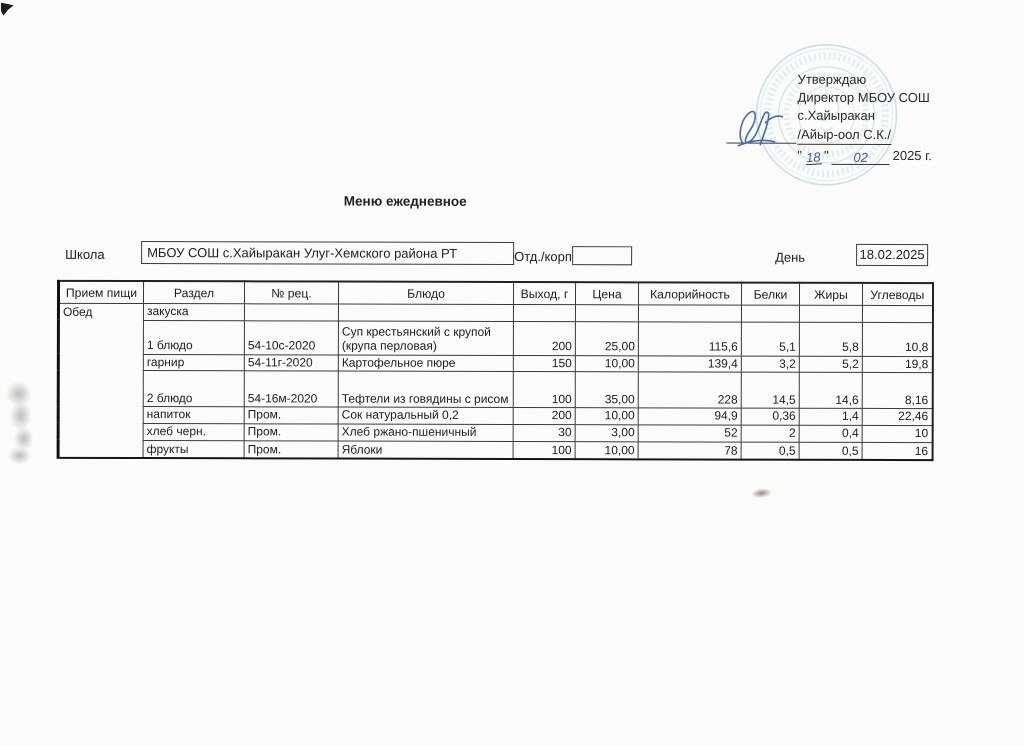 The image size is (1024, 746). Describe the element at coordinates (897, 451) in the screenshot. I see `cell-carbs: 16` at that location.